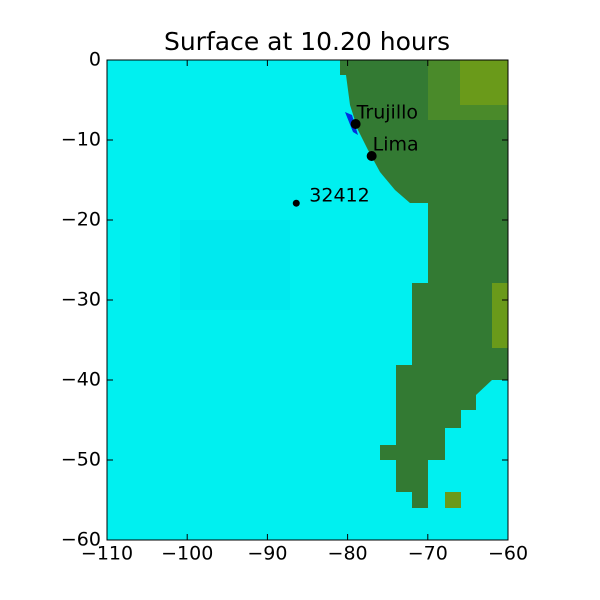 The width and height of the screenshot is (600, 600). Describe the element at coordinates (81, 460) in the screenshot. I see `y-tick-label: −50` at that location.